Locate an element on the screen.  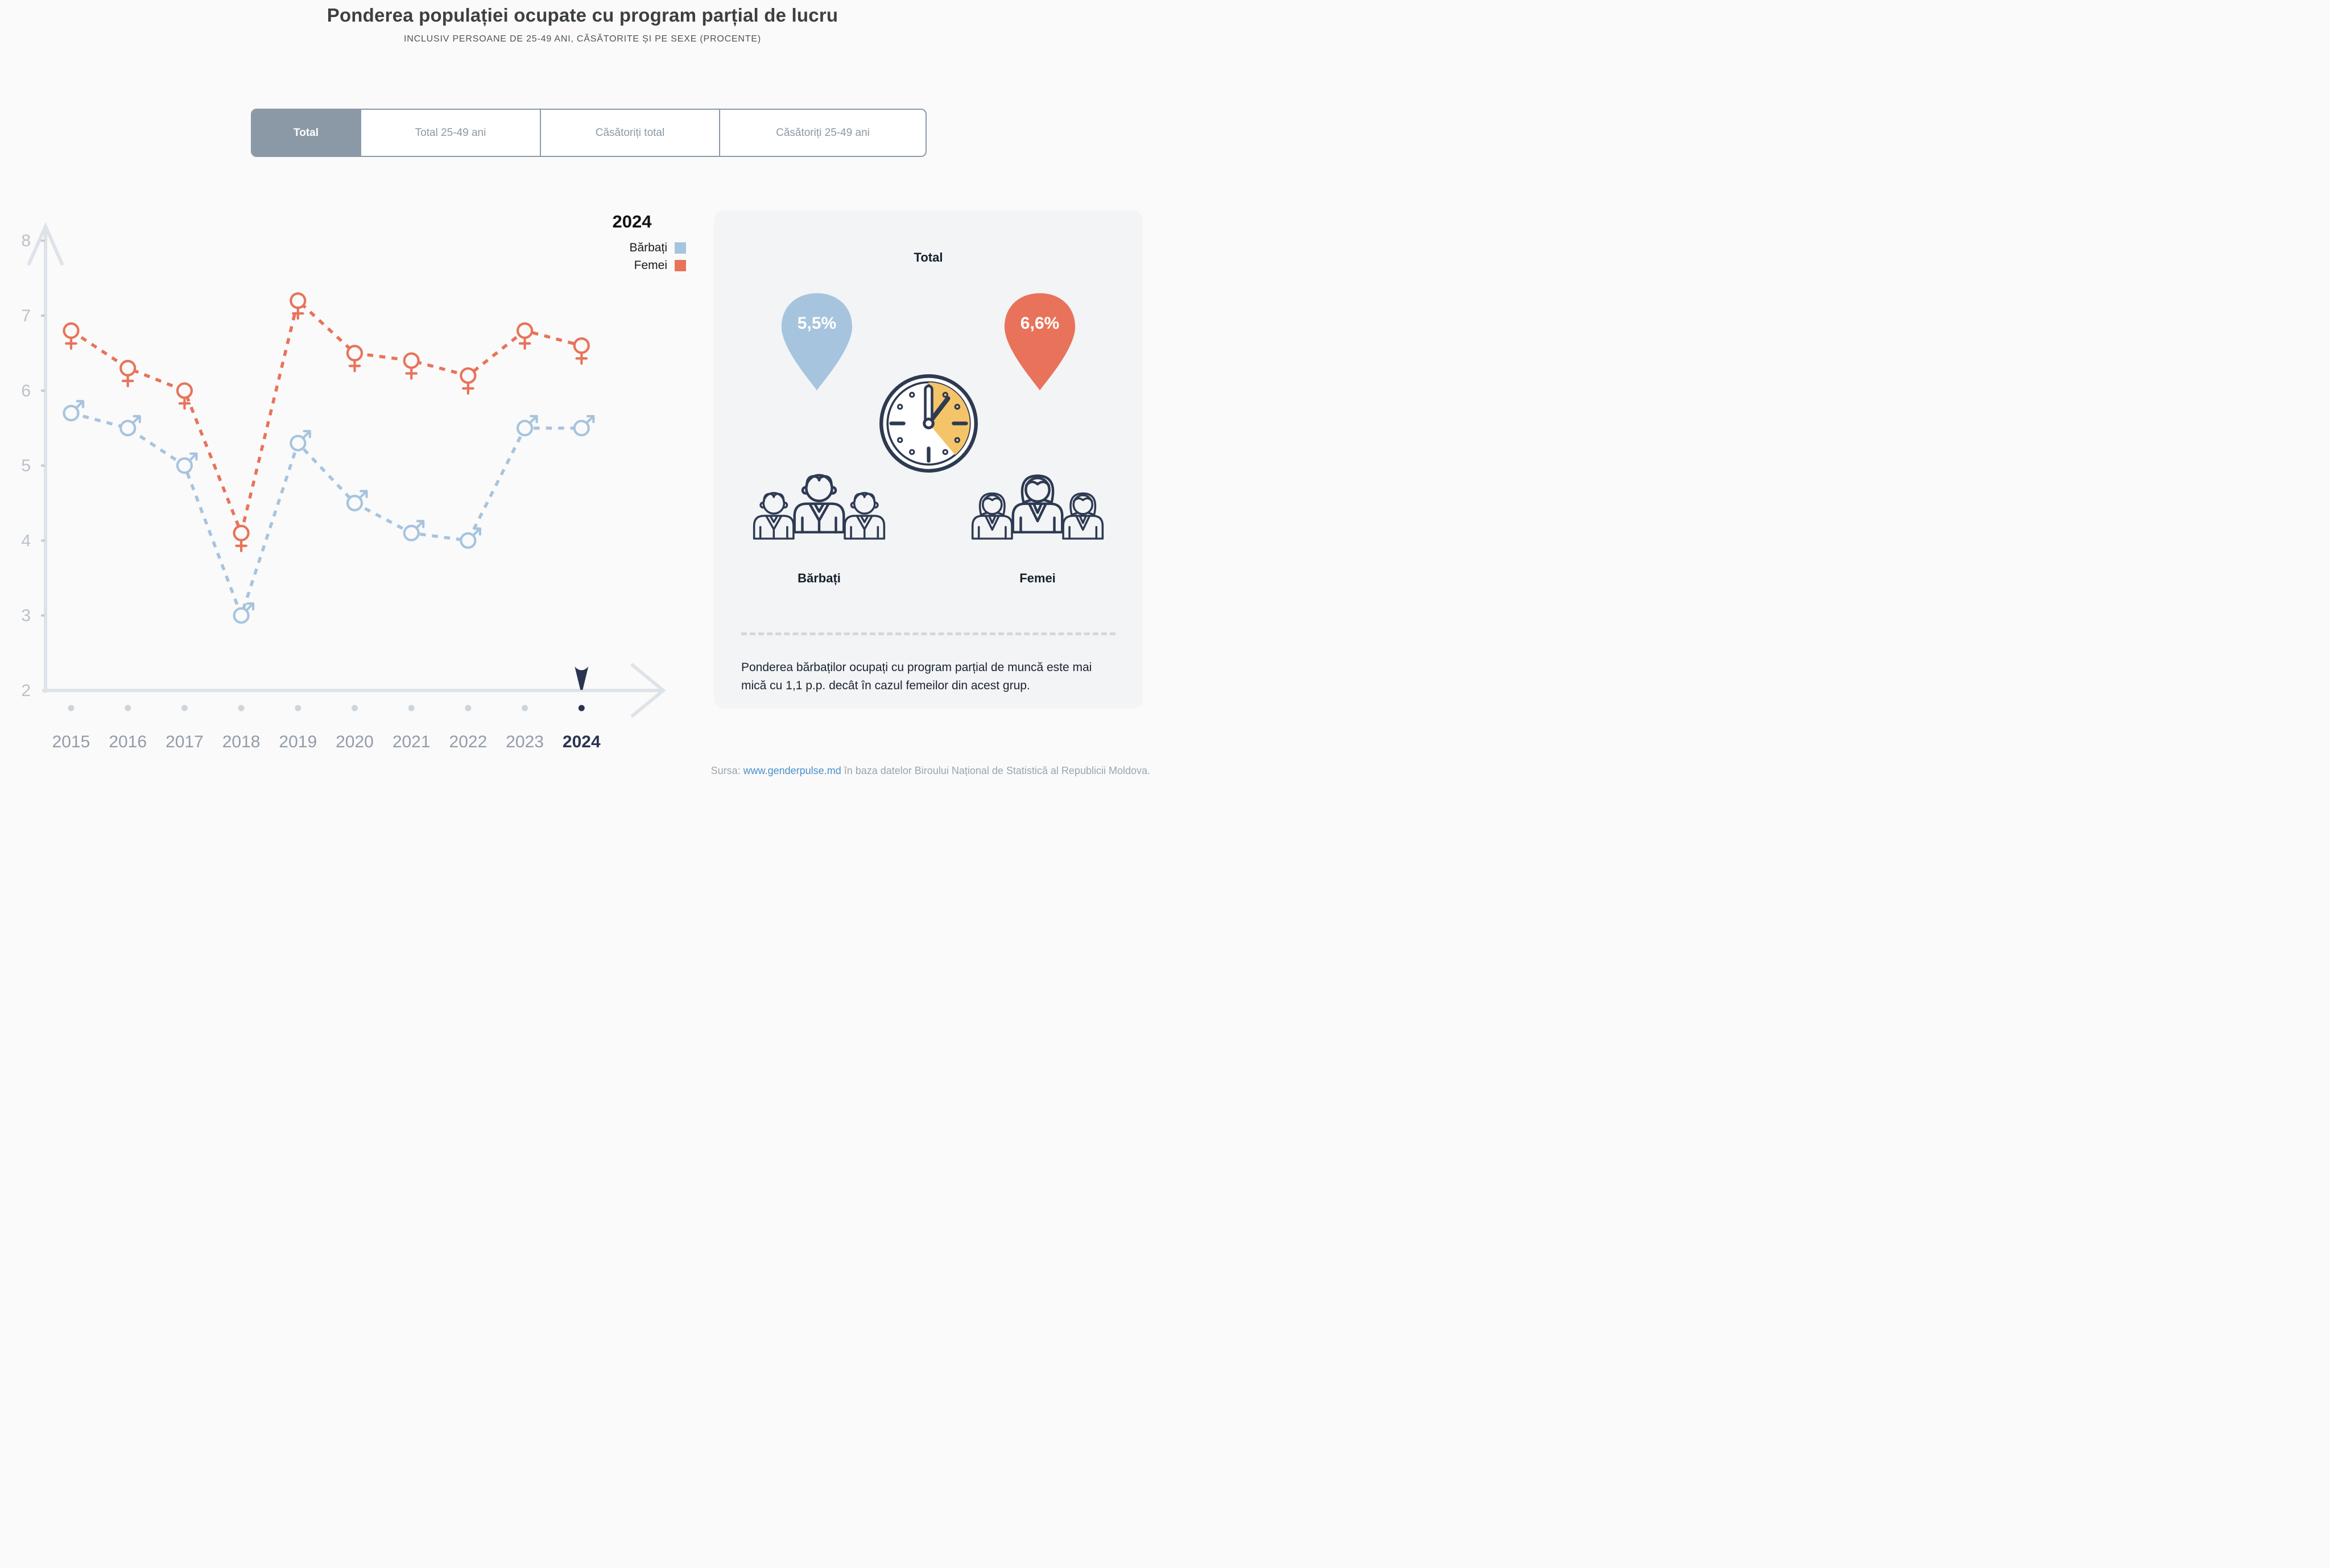
men-group-icon is located at coordinates (819, 502).